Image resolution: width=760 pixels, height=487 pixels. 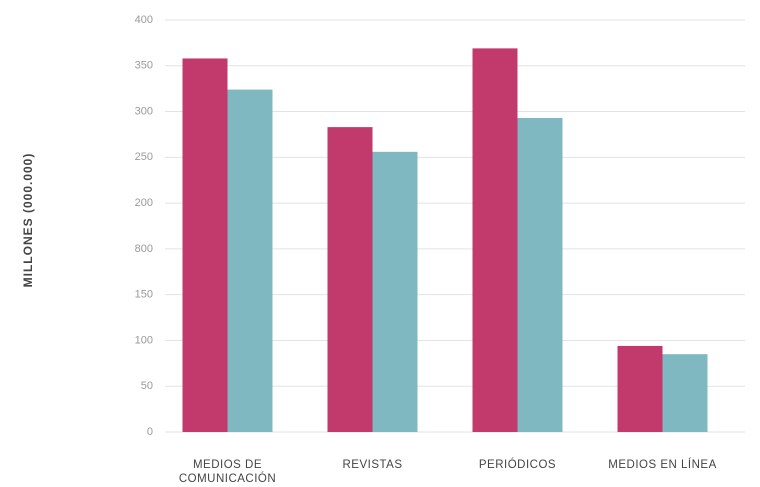 I want to click on y-tick-label: 200, so click(x=144, y=203).